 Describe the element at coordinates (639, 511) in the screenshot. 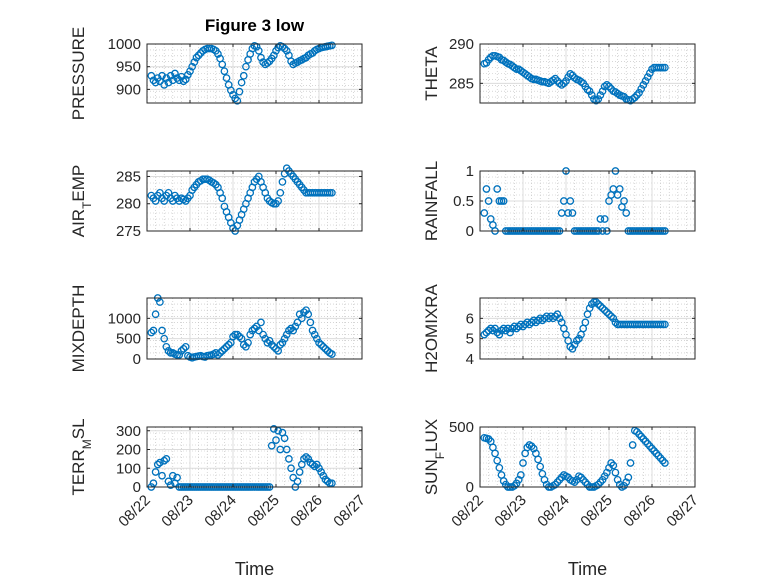

I see `x-tick-label: 08/26` at that location.